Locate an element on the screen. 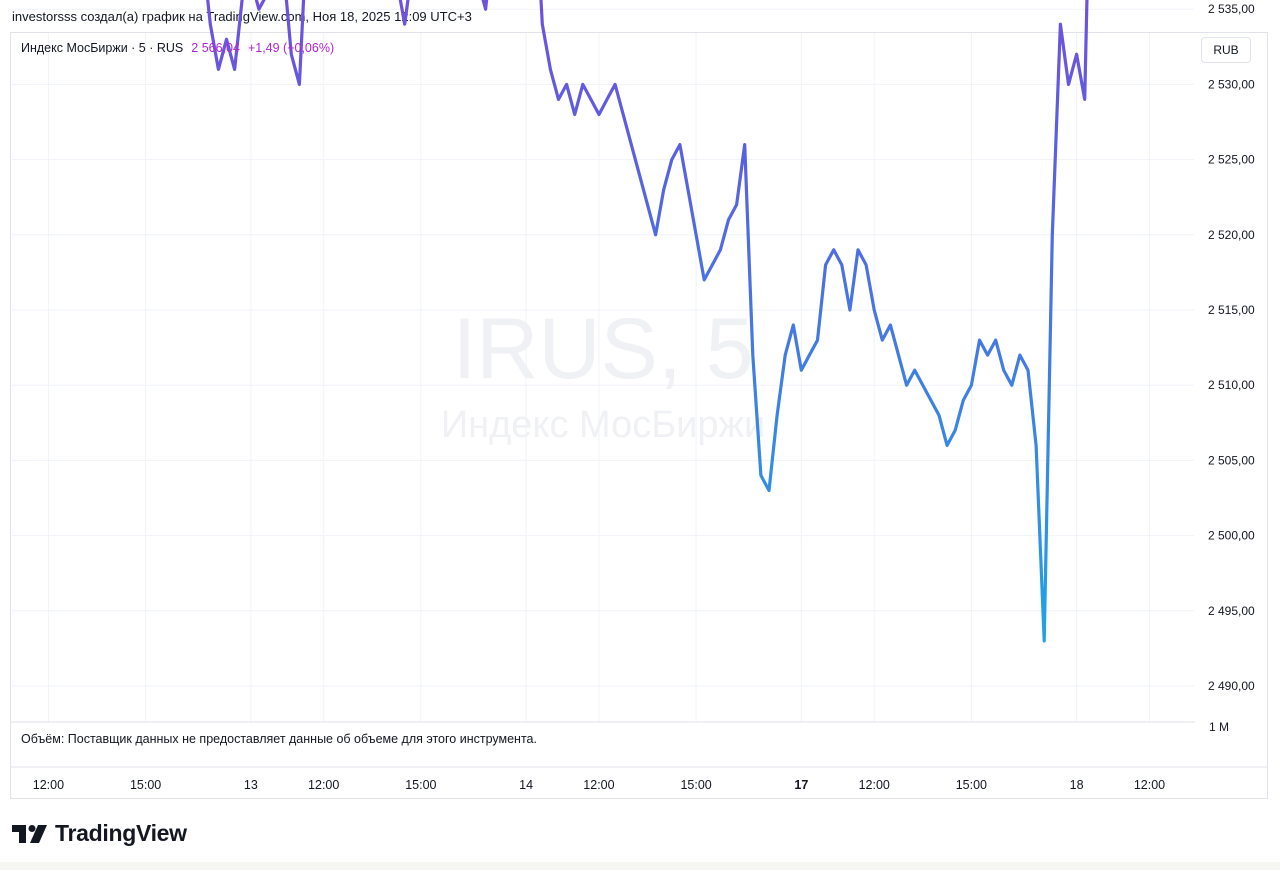 The width and height of the screenshot is (1280, 870). x-tick-label: 17 is located at coordinates (801, 785).